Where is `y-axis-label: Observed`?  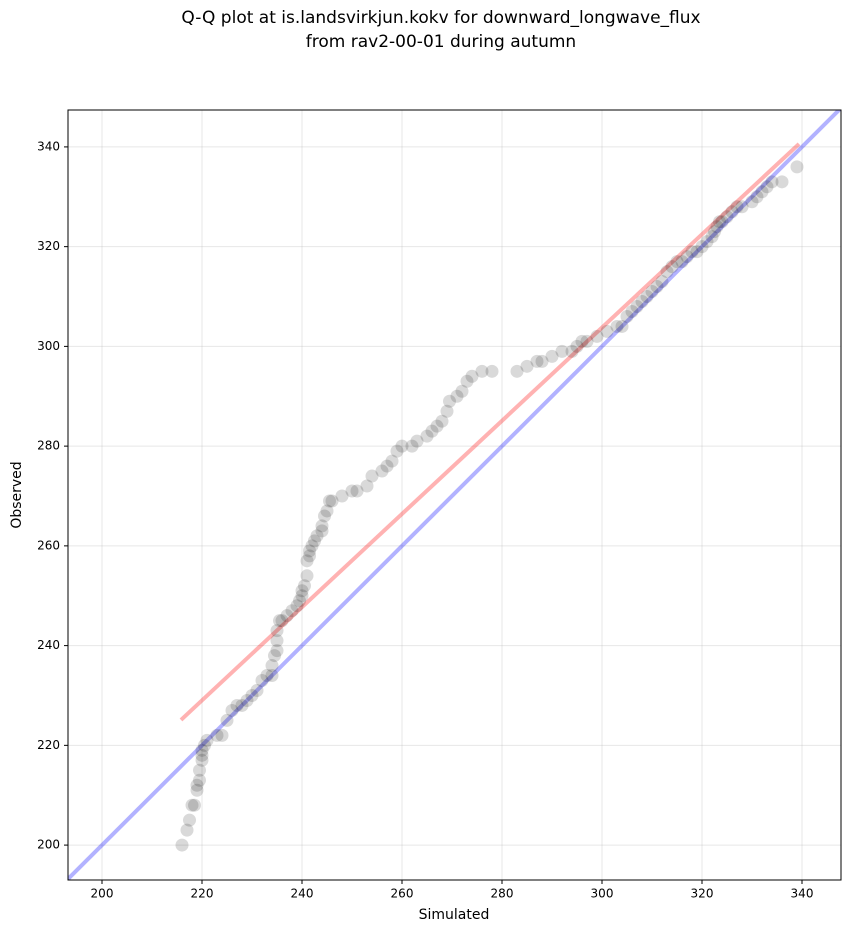 y-axis-label: Observed is located at coordinates (17, 494).